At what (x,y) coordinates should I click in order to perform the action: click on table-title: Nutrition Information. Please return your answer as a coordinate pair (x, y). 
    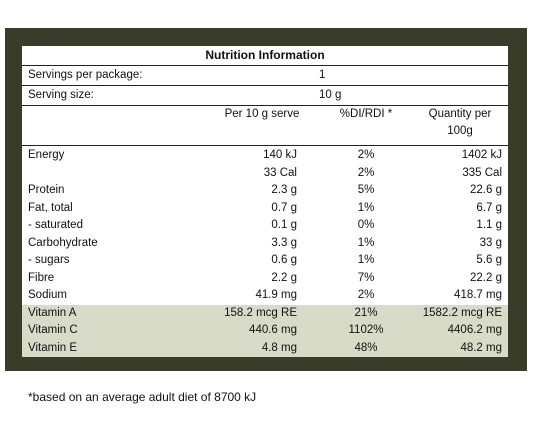
    Looking at the image, I should click on (265, 56).